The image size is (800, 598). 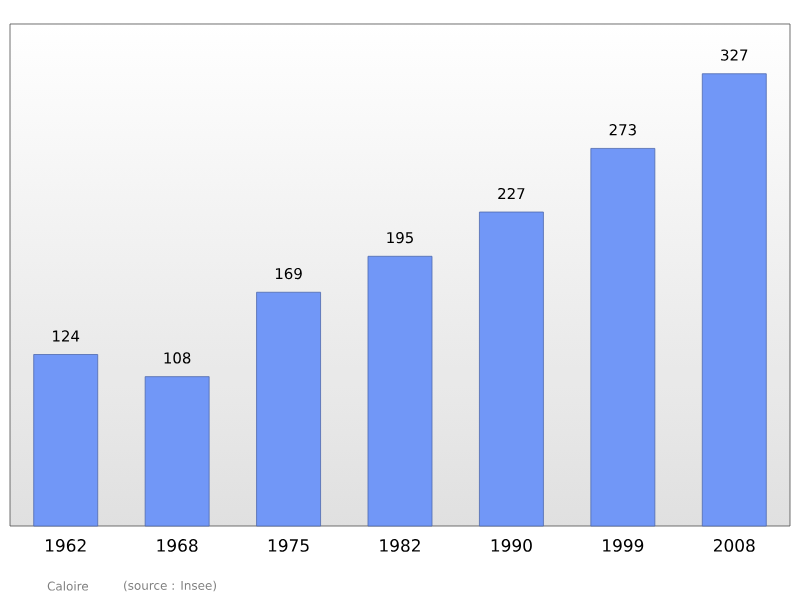 I want to click on x-tick-label: 1999, so click(x=623, y=545).